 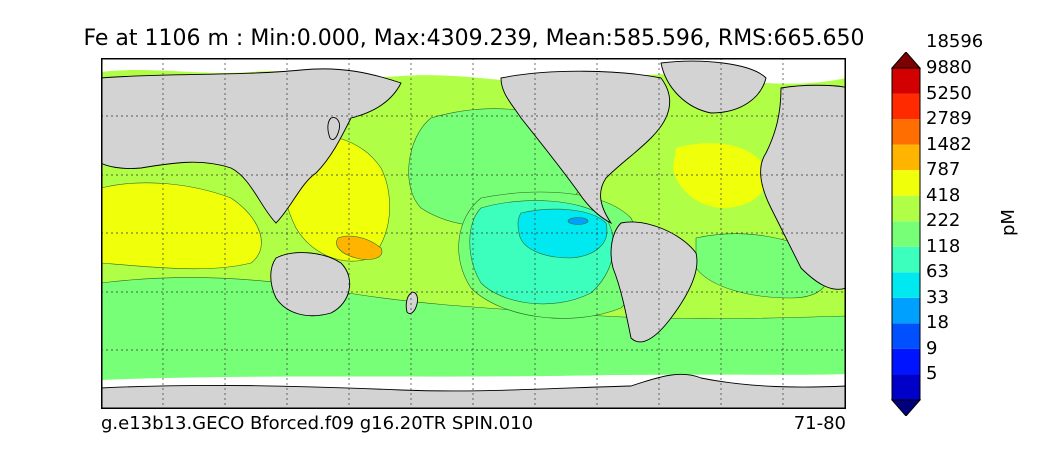 I want to click on years-label: 71-80, so click(x=819, y=423).